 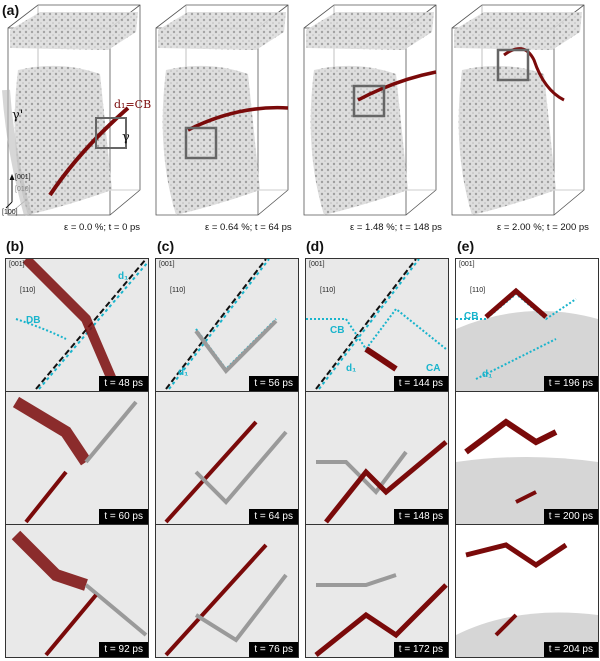 What do you see at coordinates (23, 177) in the screenshot?
I see `axis-001-label: [001]` at bounding box center [23, 177].